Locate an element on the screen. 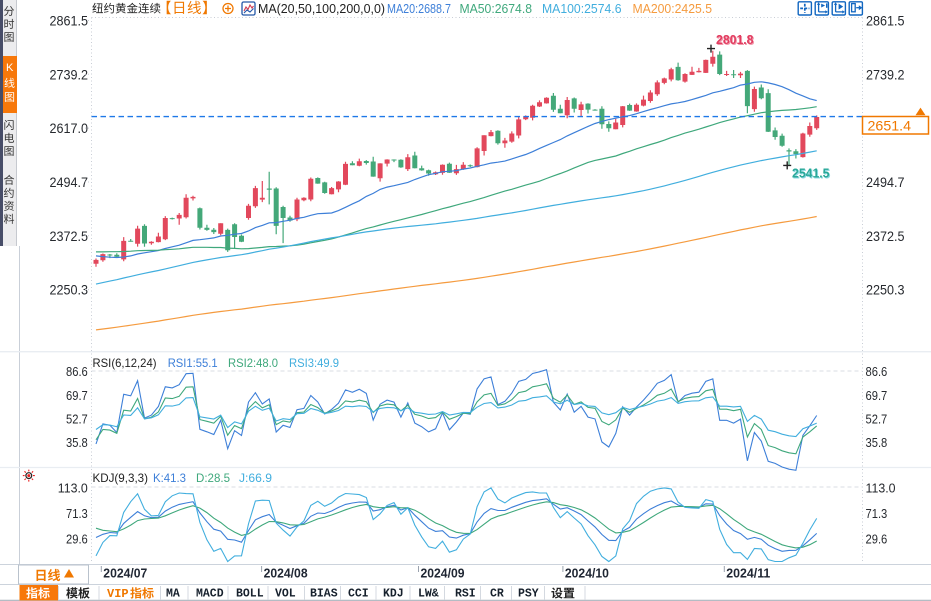 The height and width of the screenshot is (601, 931). svg-text: RSI(6,12,24) is located at coordinates (125, 363).